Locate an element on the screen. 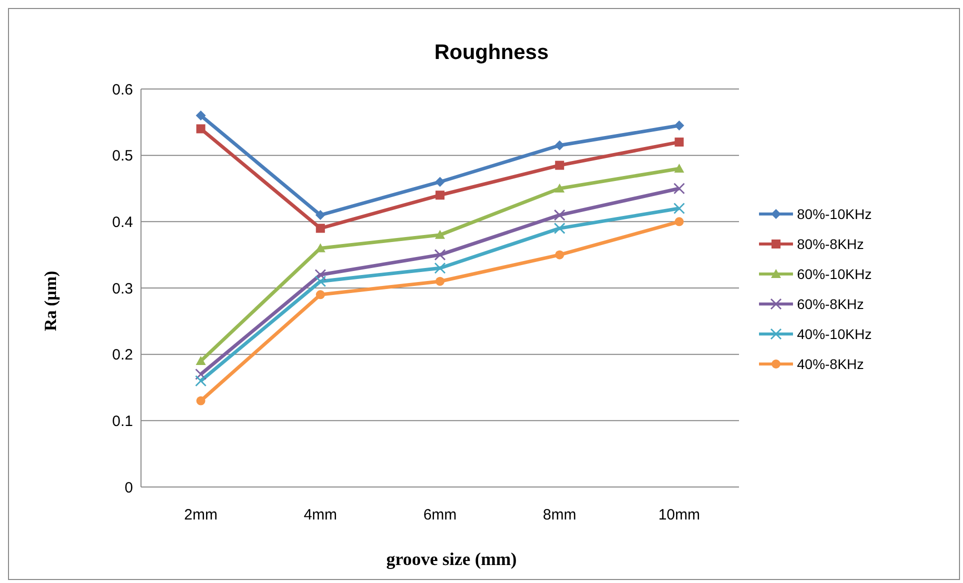  y-tick-label: 0.6 is located at coordinates (122, 89).